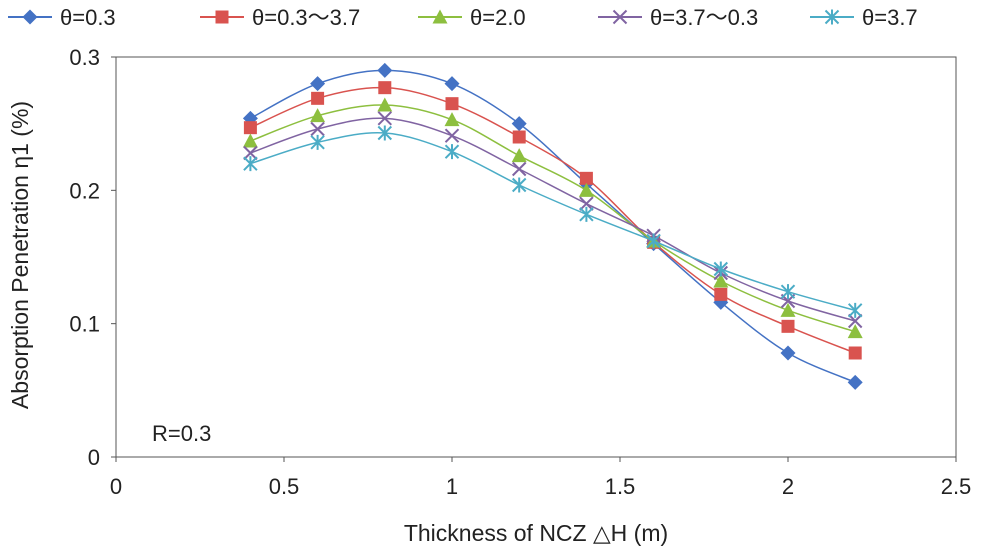 The width and height of the screenshot is (982, 553). Describe the element at coordinates (620, 486) in the screenshot. I see `x-tick-label: 1.5` at that location.